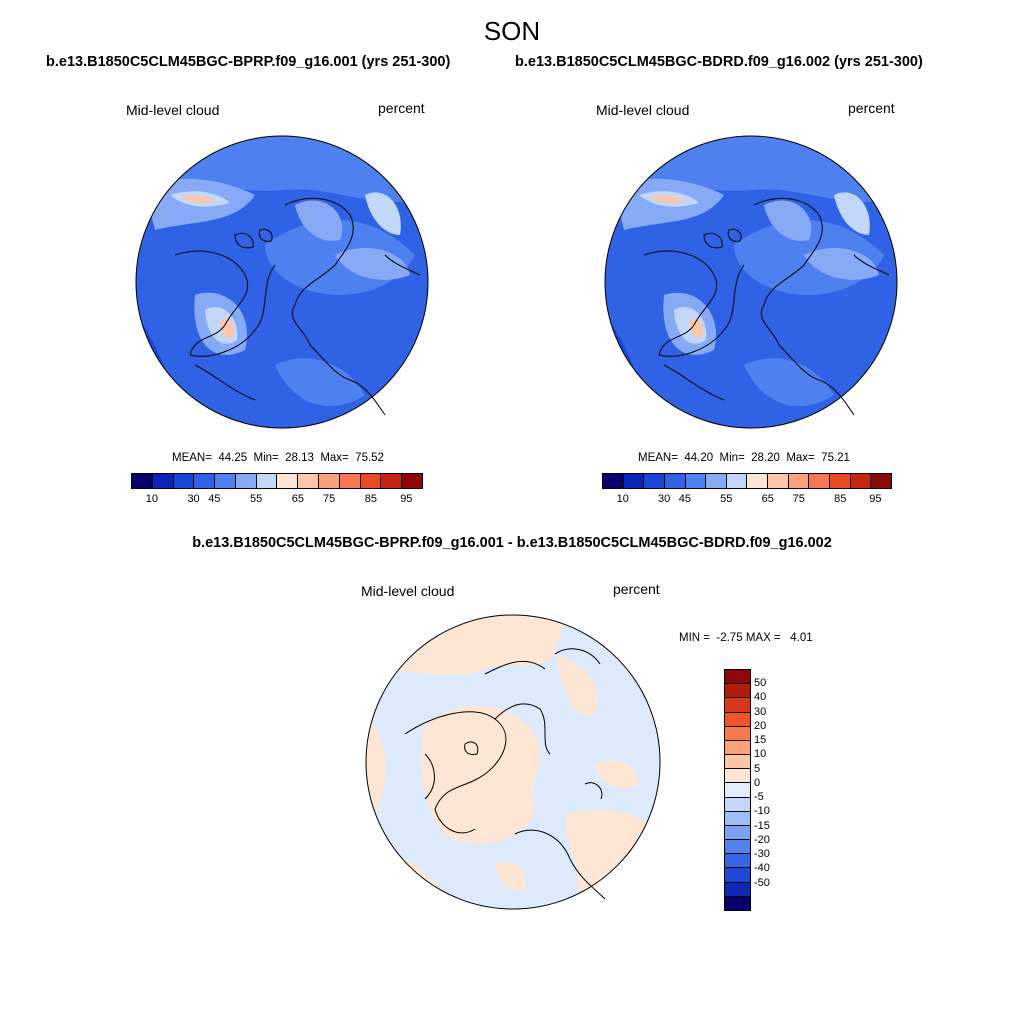 This screenshot has width=1024, height=1024. What do you see at coordinates (699, 458) in the screenshot?
I see `right-mean-value: 44.20` at bounding box center [699, 458].